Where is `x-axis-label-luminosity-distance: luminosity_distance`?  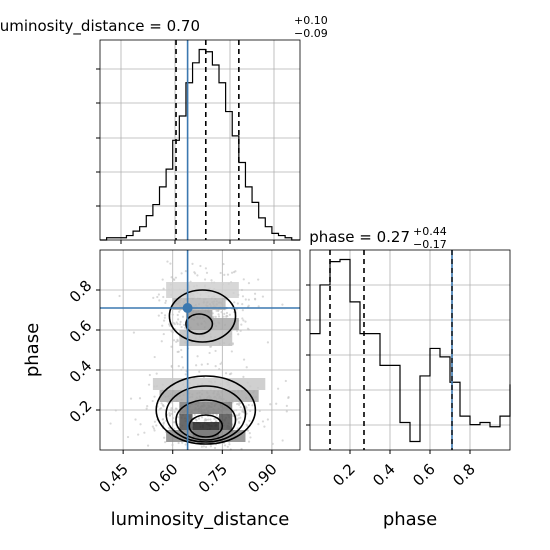
x-axis-label-luminosity-distance: luminosity_distance is located at coordinates (200, 519).